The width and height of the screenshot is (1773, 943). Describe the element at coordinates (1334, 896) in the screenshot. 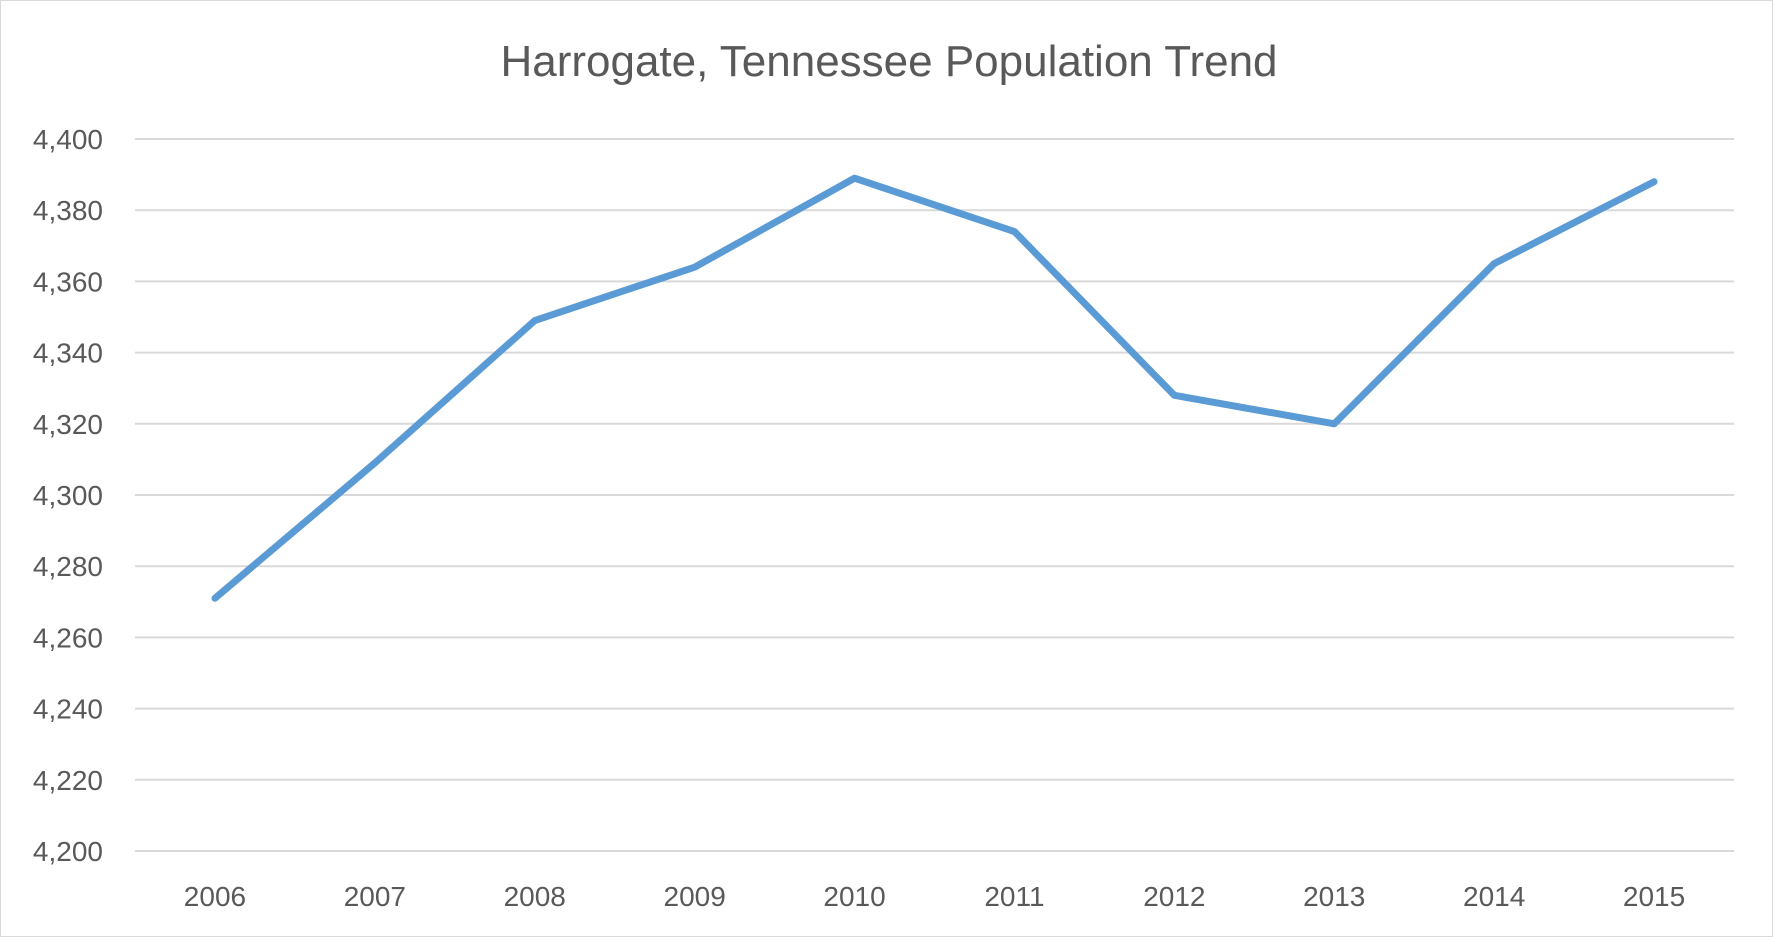

I see `x-tick-label: 2013` at that location.